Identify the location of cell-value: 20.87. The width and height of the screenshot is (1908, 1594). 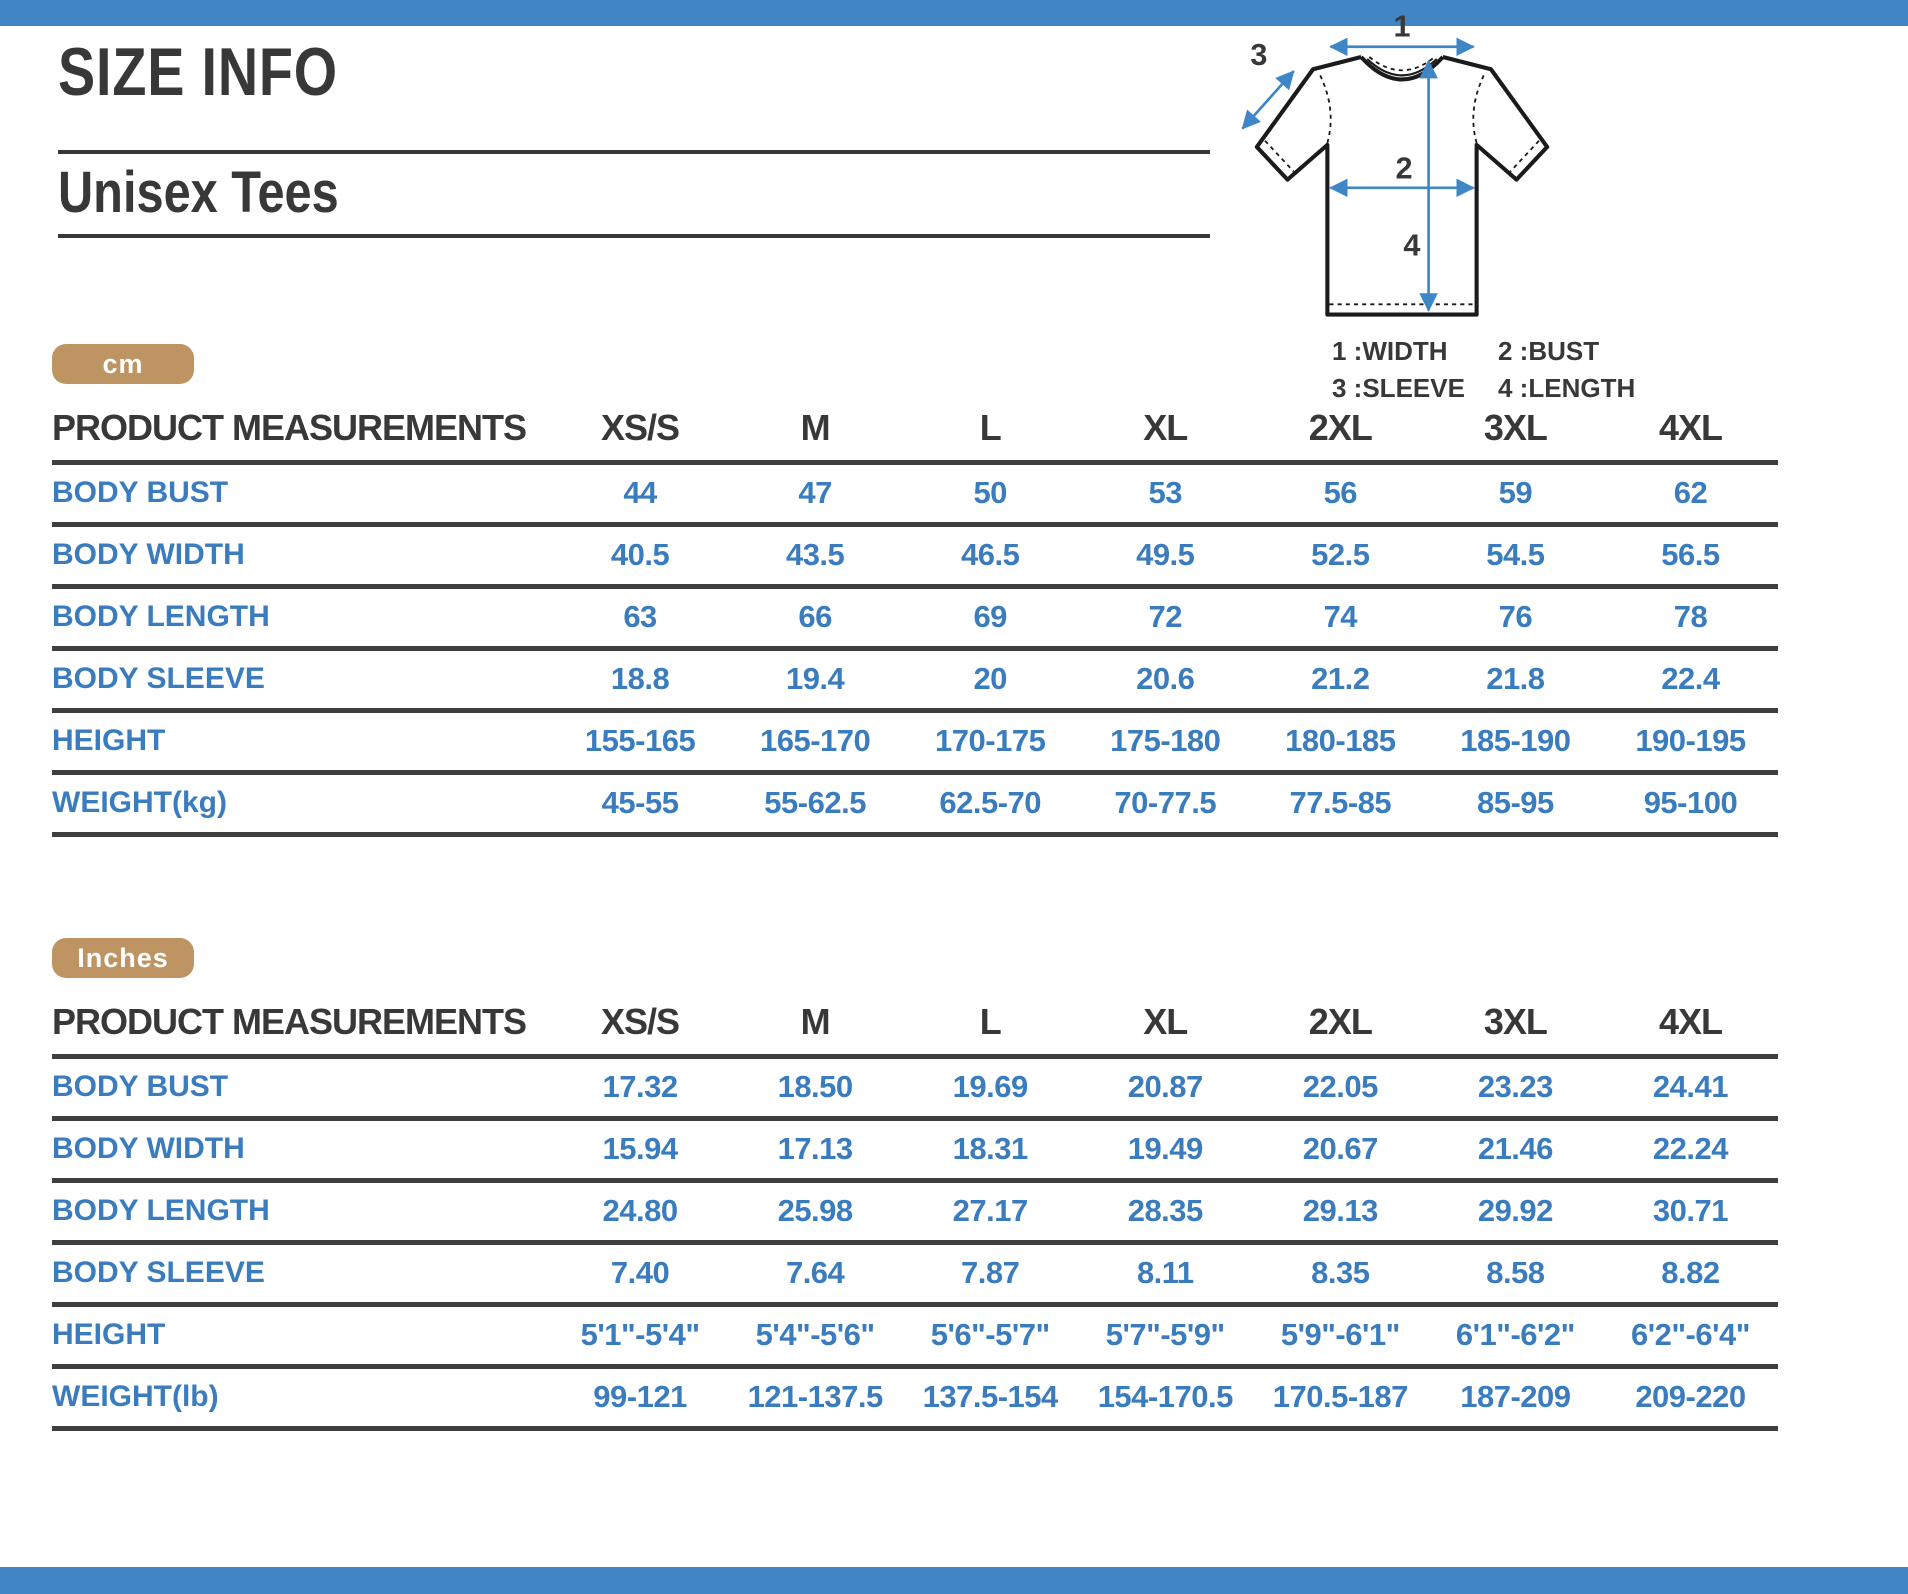
(1165, 1088).